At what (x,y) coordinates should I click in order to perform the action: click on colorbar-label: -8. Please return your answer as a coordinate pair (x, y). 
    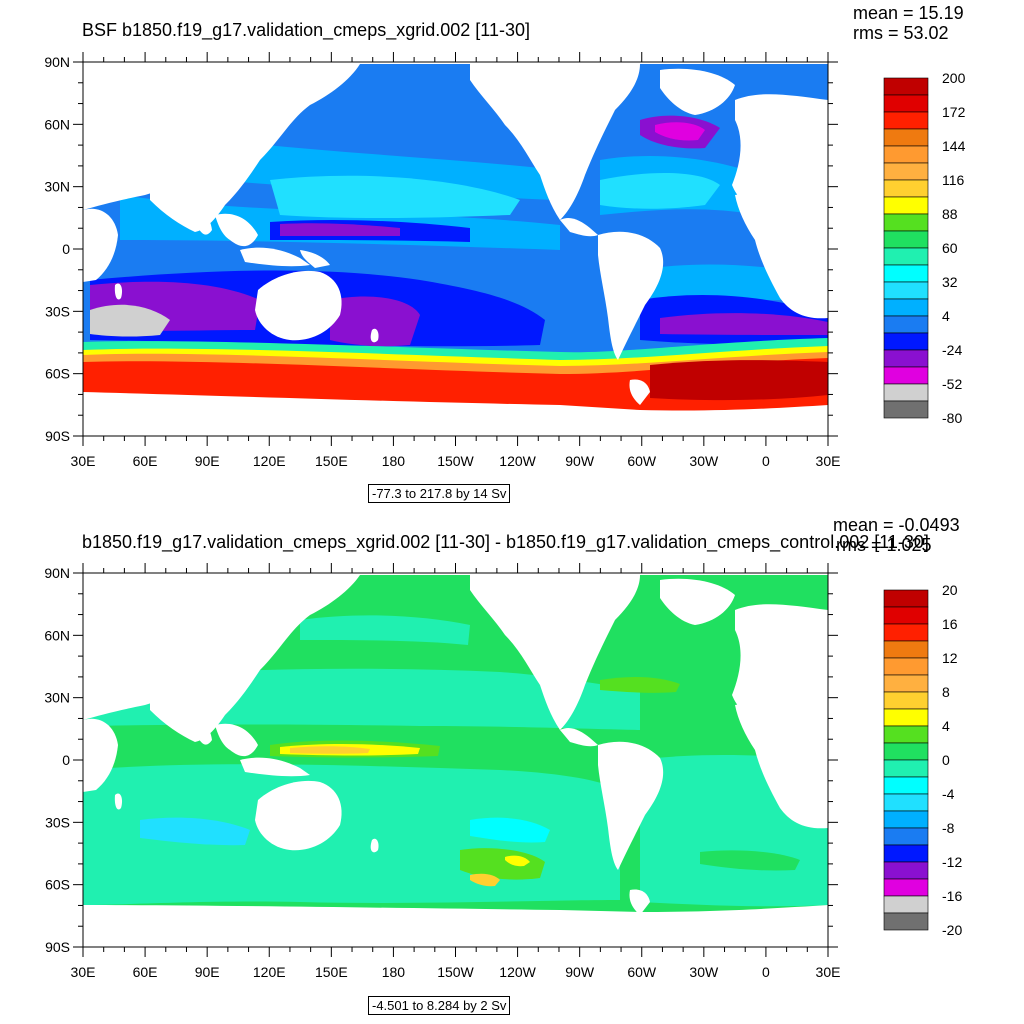
    Looking at the image, I should click on (948, 828).